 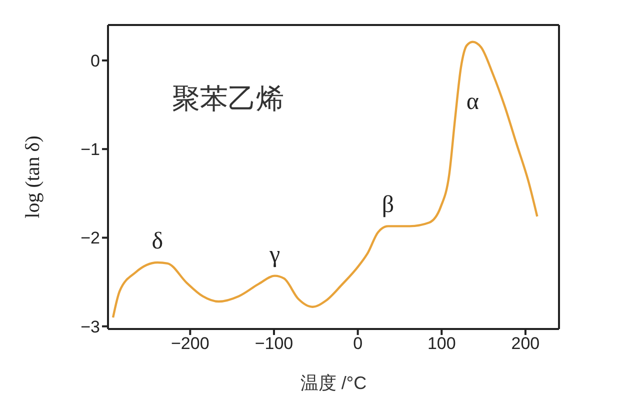 I want to click on y-axis-title: log (tan δ), so click(x=33, y=177).